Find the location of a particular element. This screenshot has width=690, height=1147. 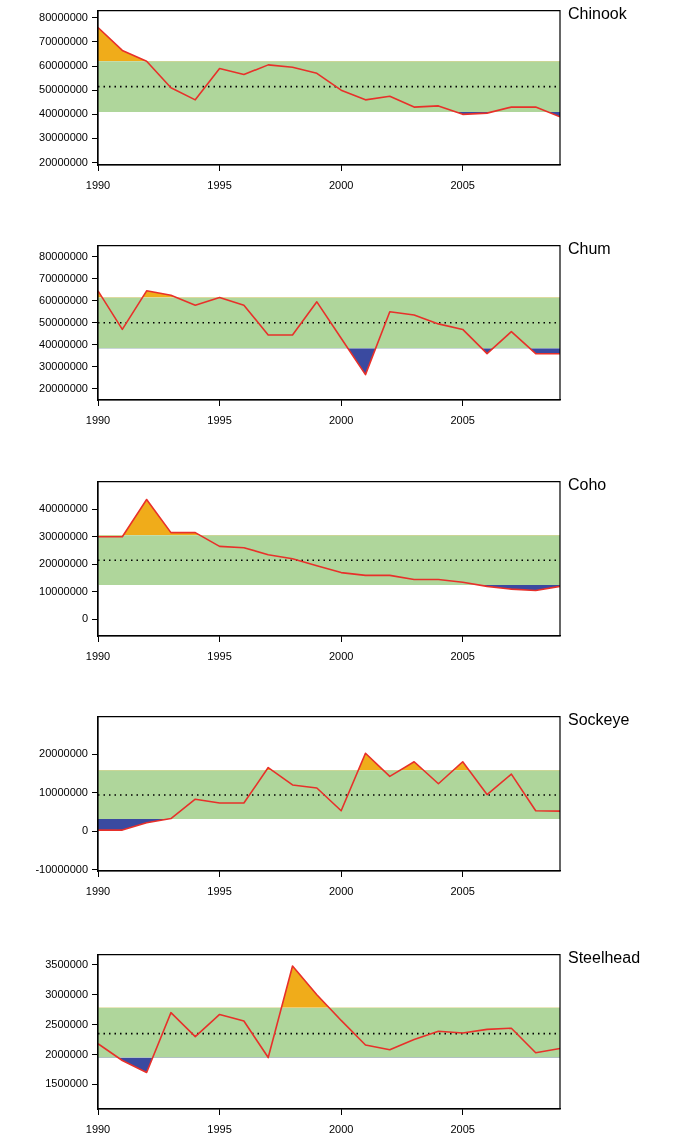

text: Chinook is located at coordinates (598, 14).